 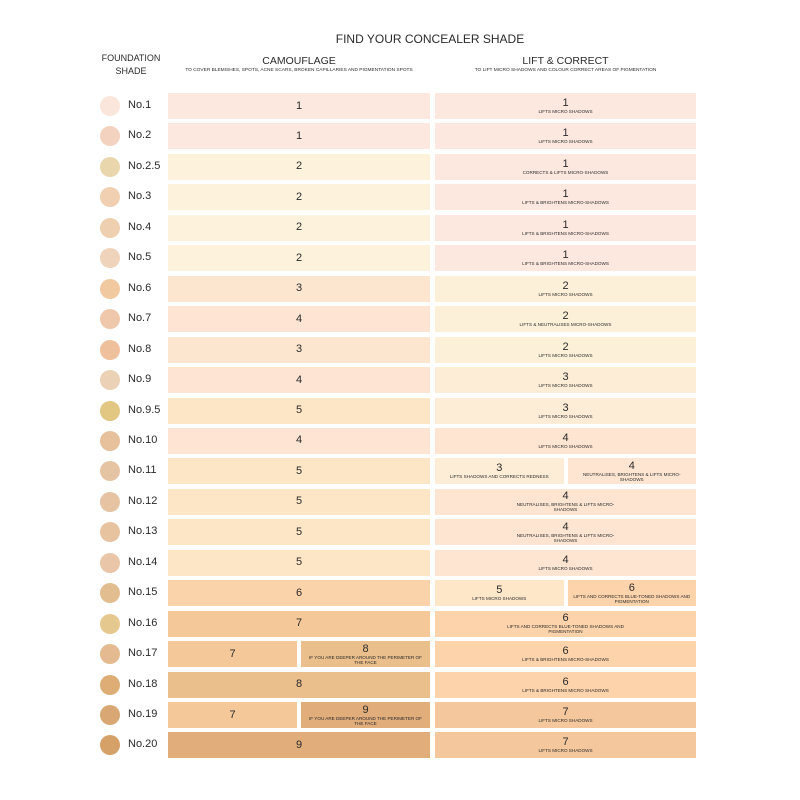 I want to click on lift-cell: 3 LIFTS SHADOWS AND CORRECTS REDNESS, so click(x=499, y=471).